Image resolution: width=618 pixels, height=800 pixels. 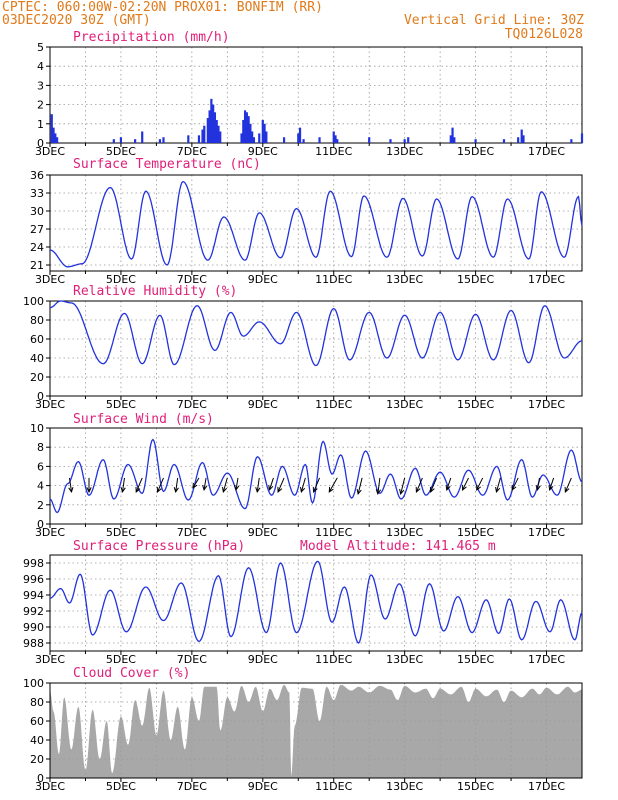 I want to click on y-tick-label: 5, so click(x=40, y=47).